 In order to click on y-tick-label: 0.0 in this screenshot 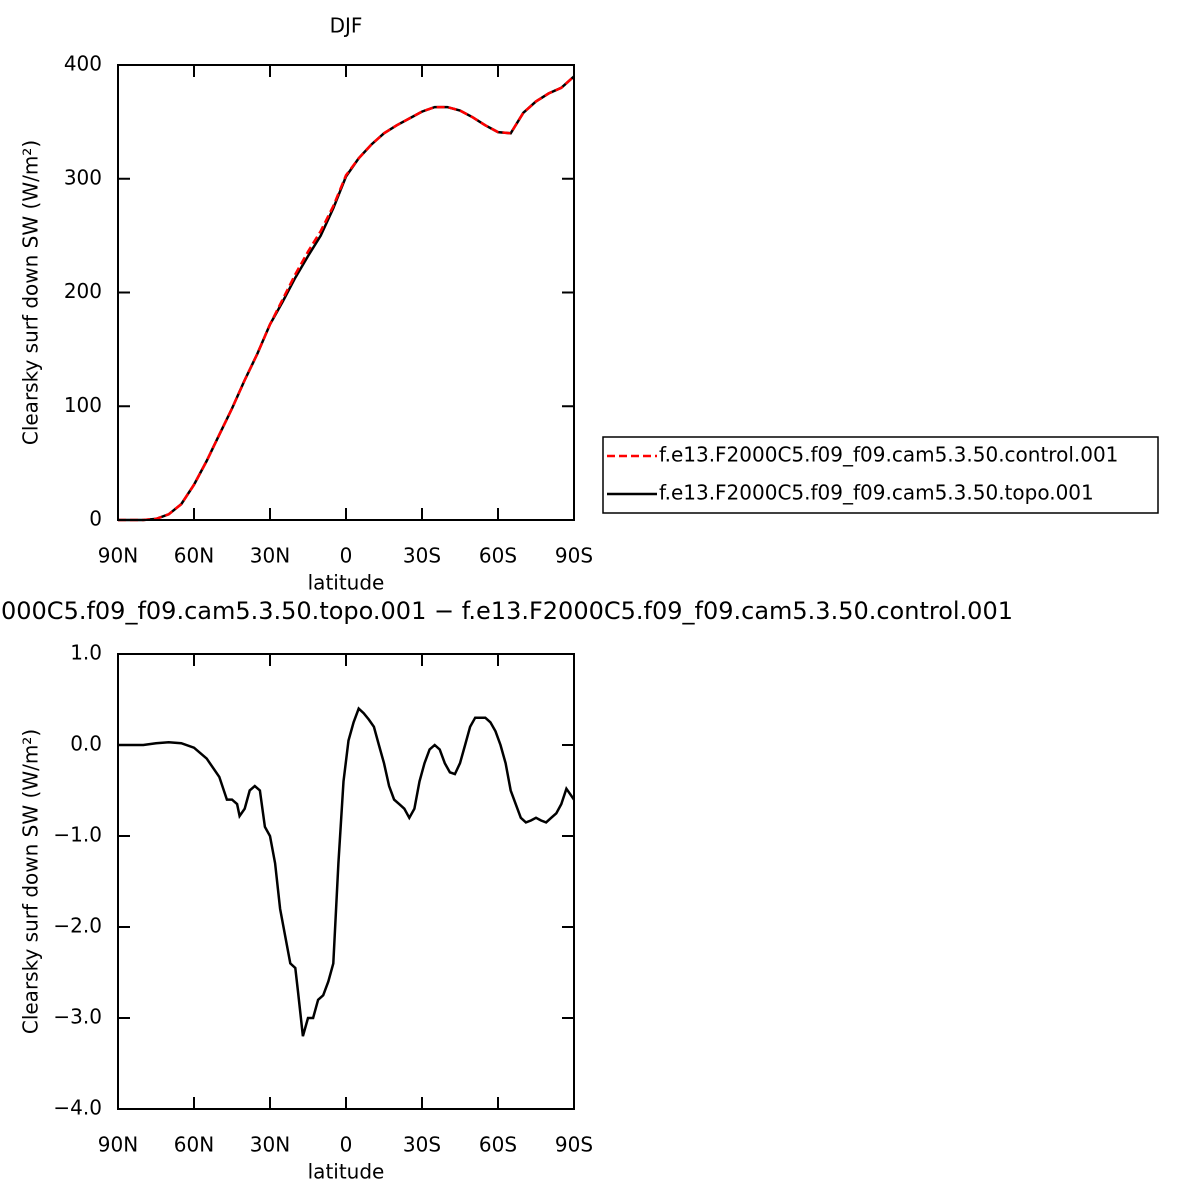, I will do `click(86, 744)`.